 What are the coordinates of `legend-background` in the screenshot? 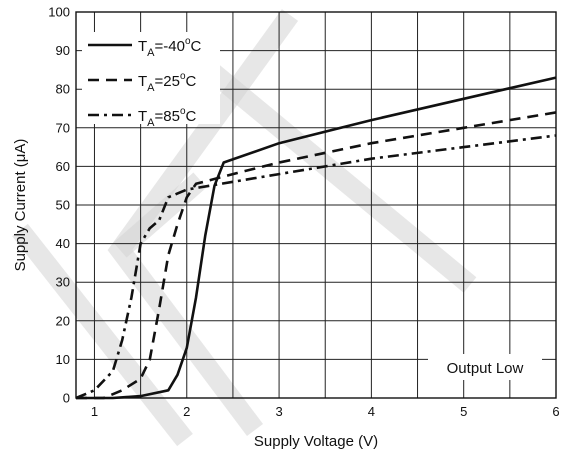 It's located at (151, 78).